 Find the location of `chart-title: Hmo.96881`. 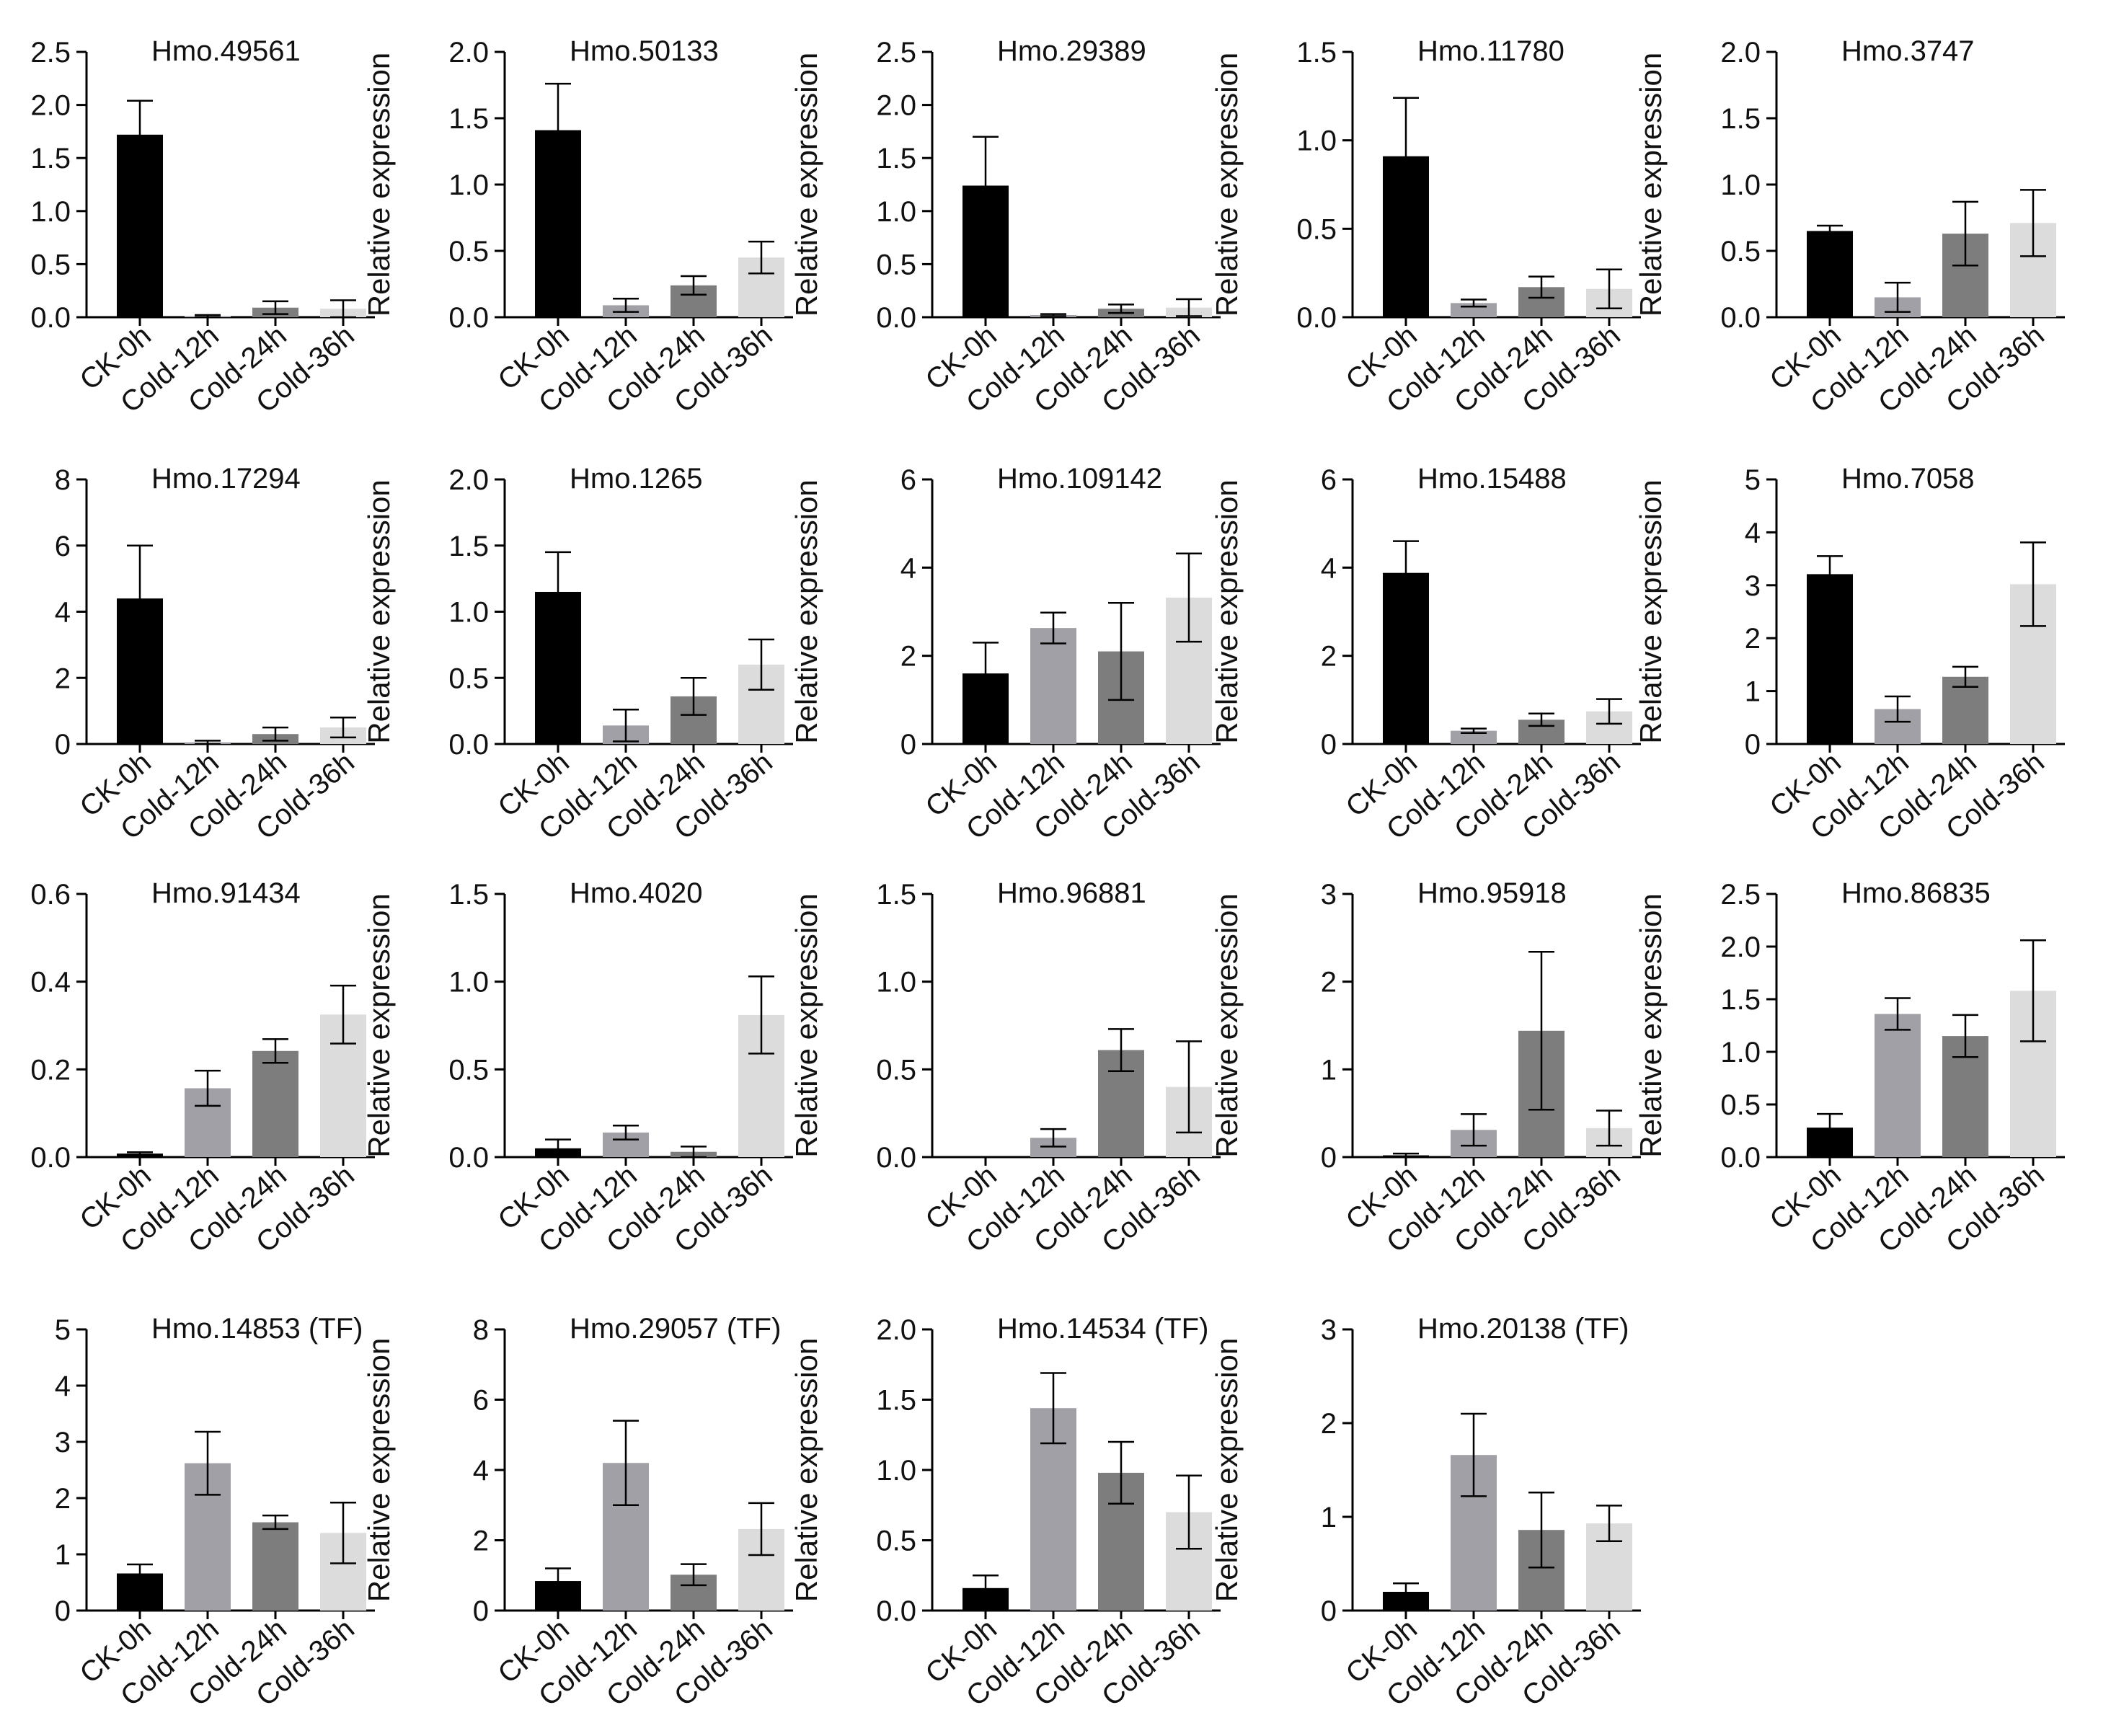

chart-title: Hmo.96881 is located at coordinates (1071, 893).